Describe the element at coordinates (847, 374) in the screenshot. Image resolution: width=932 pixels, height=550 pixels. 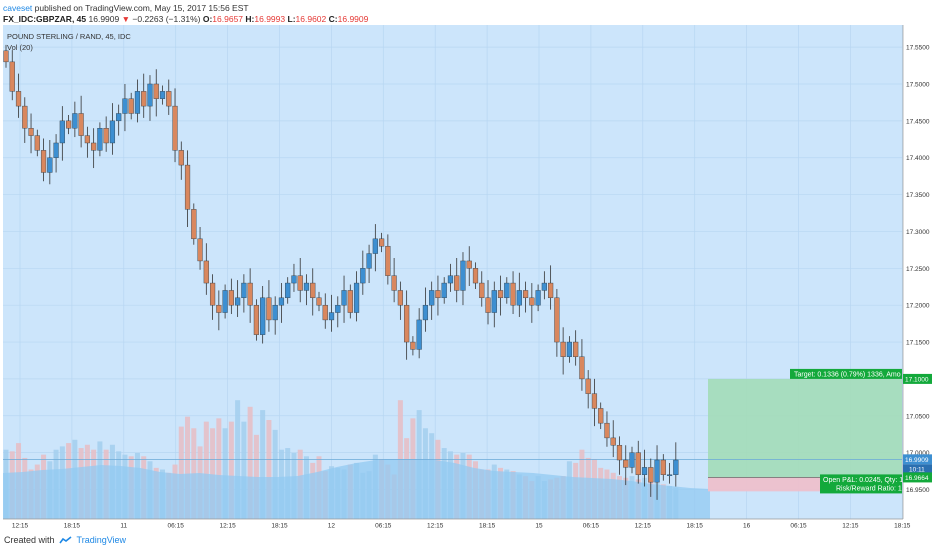
I see `target-label: Target: 0.1336 (0.79%) 1336, Amo` at that location.